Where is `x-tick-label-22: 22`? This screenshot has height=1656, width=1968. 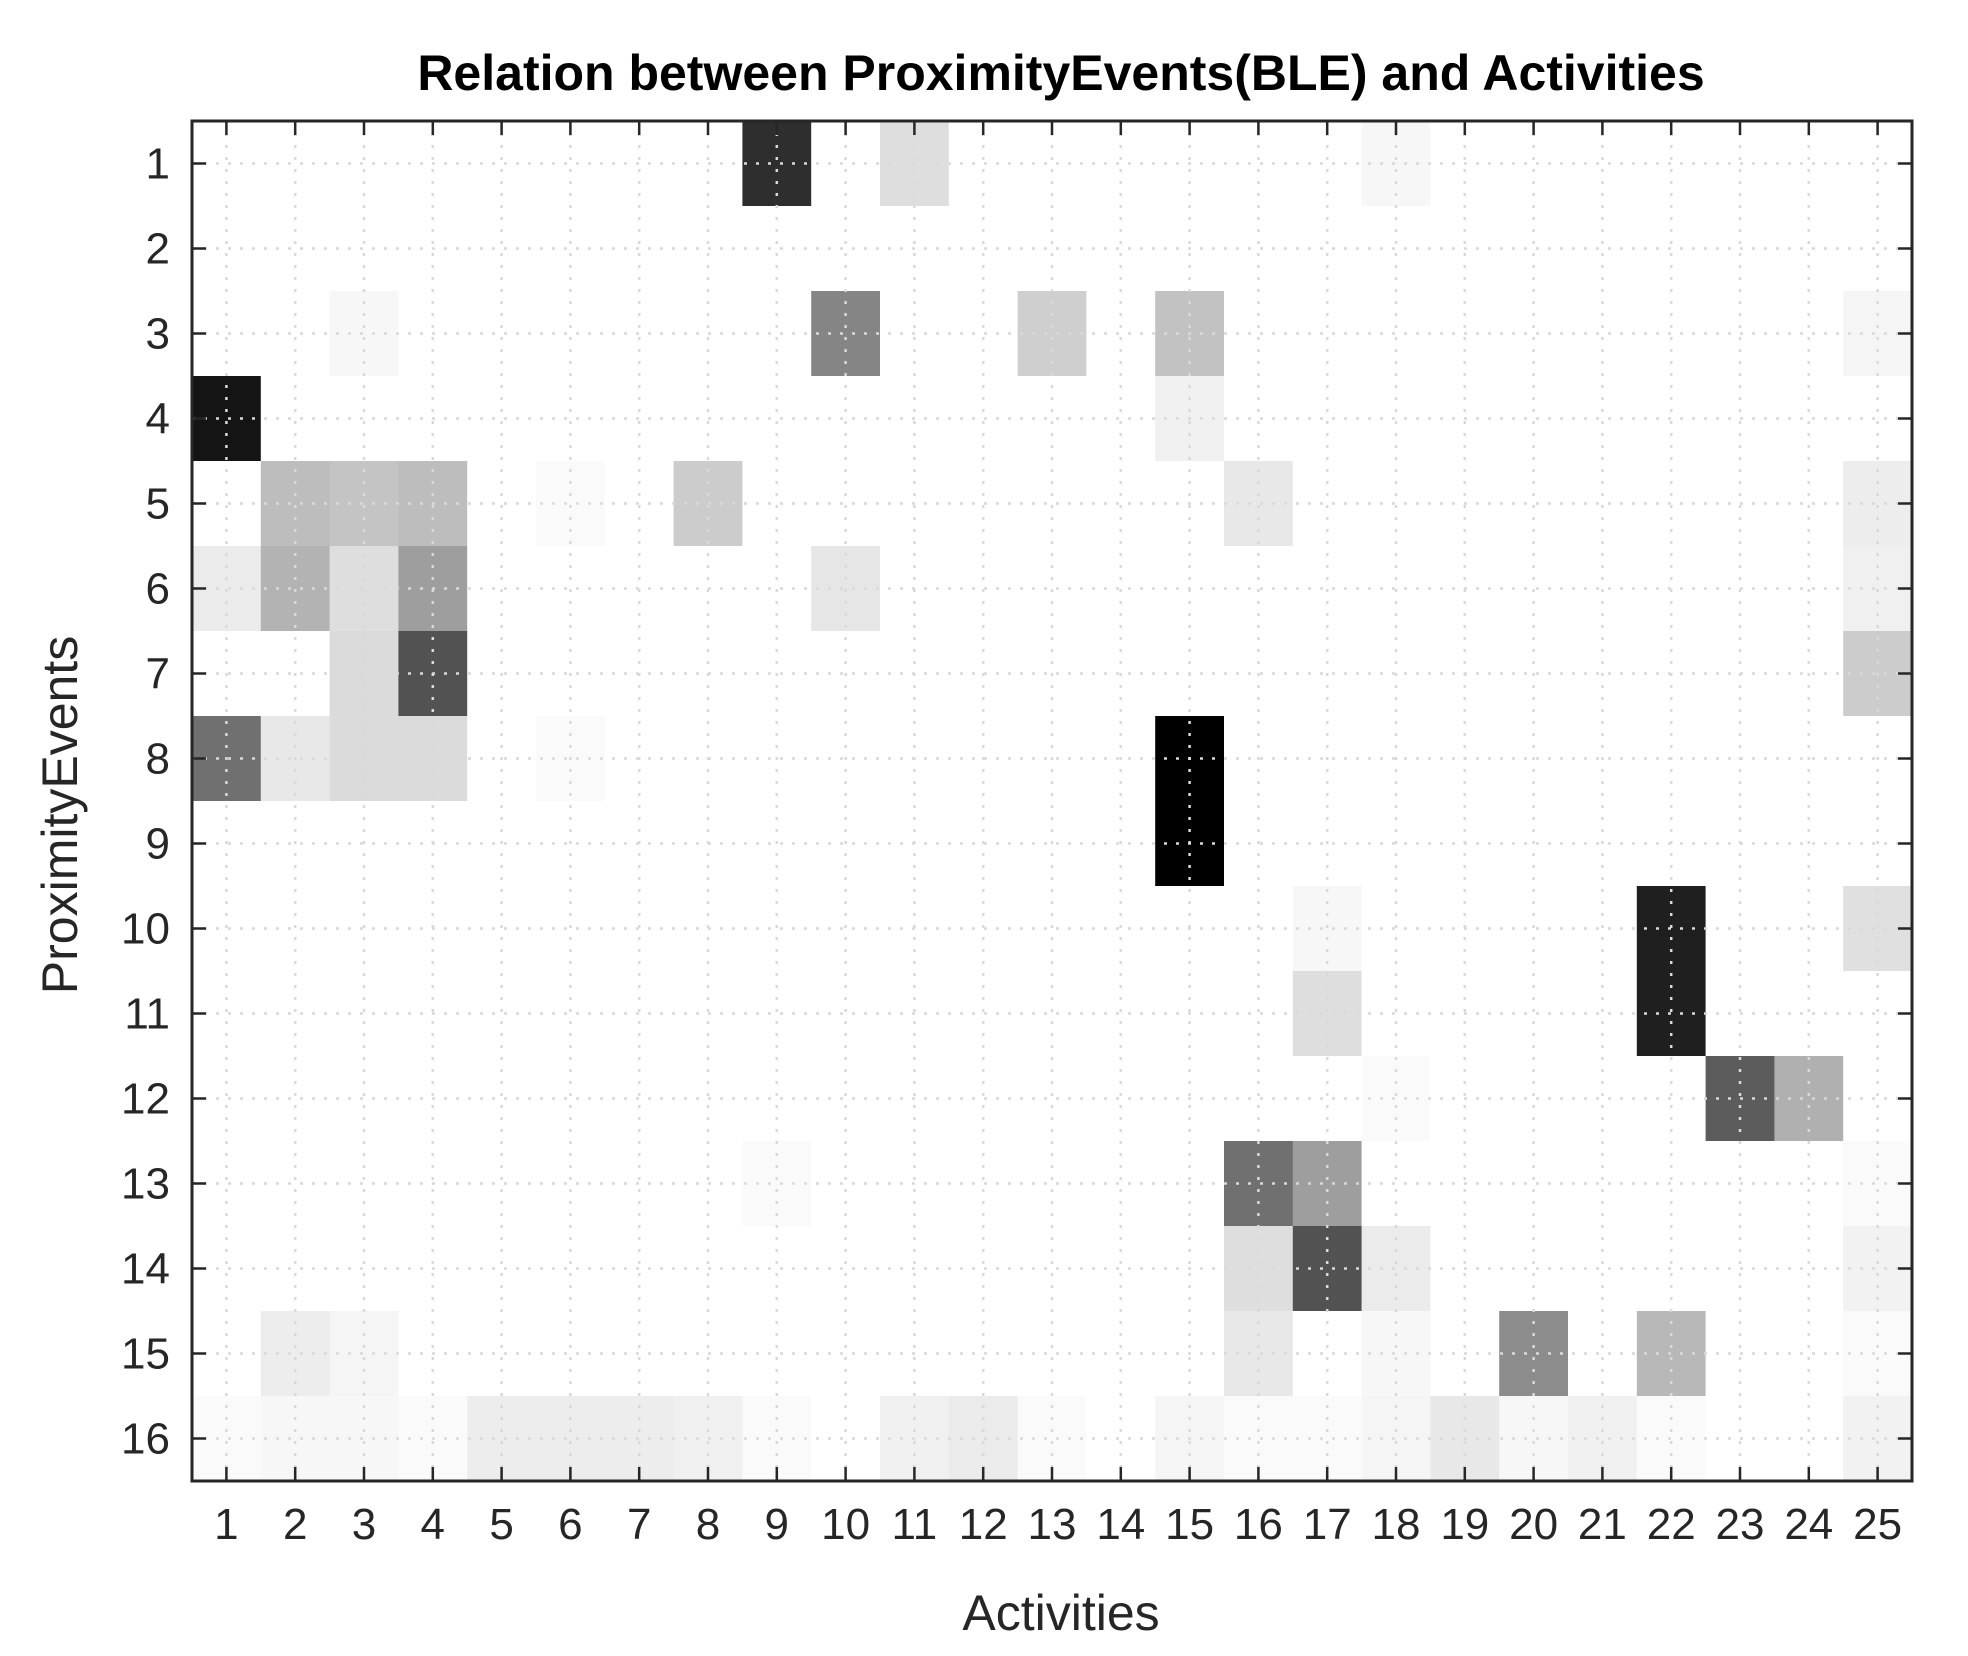 x-tick-label-22: 22 is located at coordinates (1671, 1524).